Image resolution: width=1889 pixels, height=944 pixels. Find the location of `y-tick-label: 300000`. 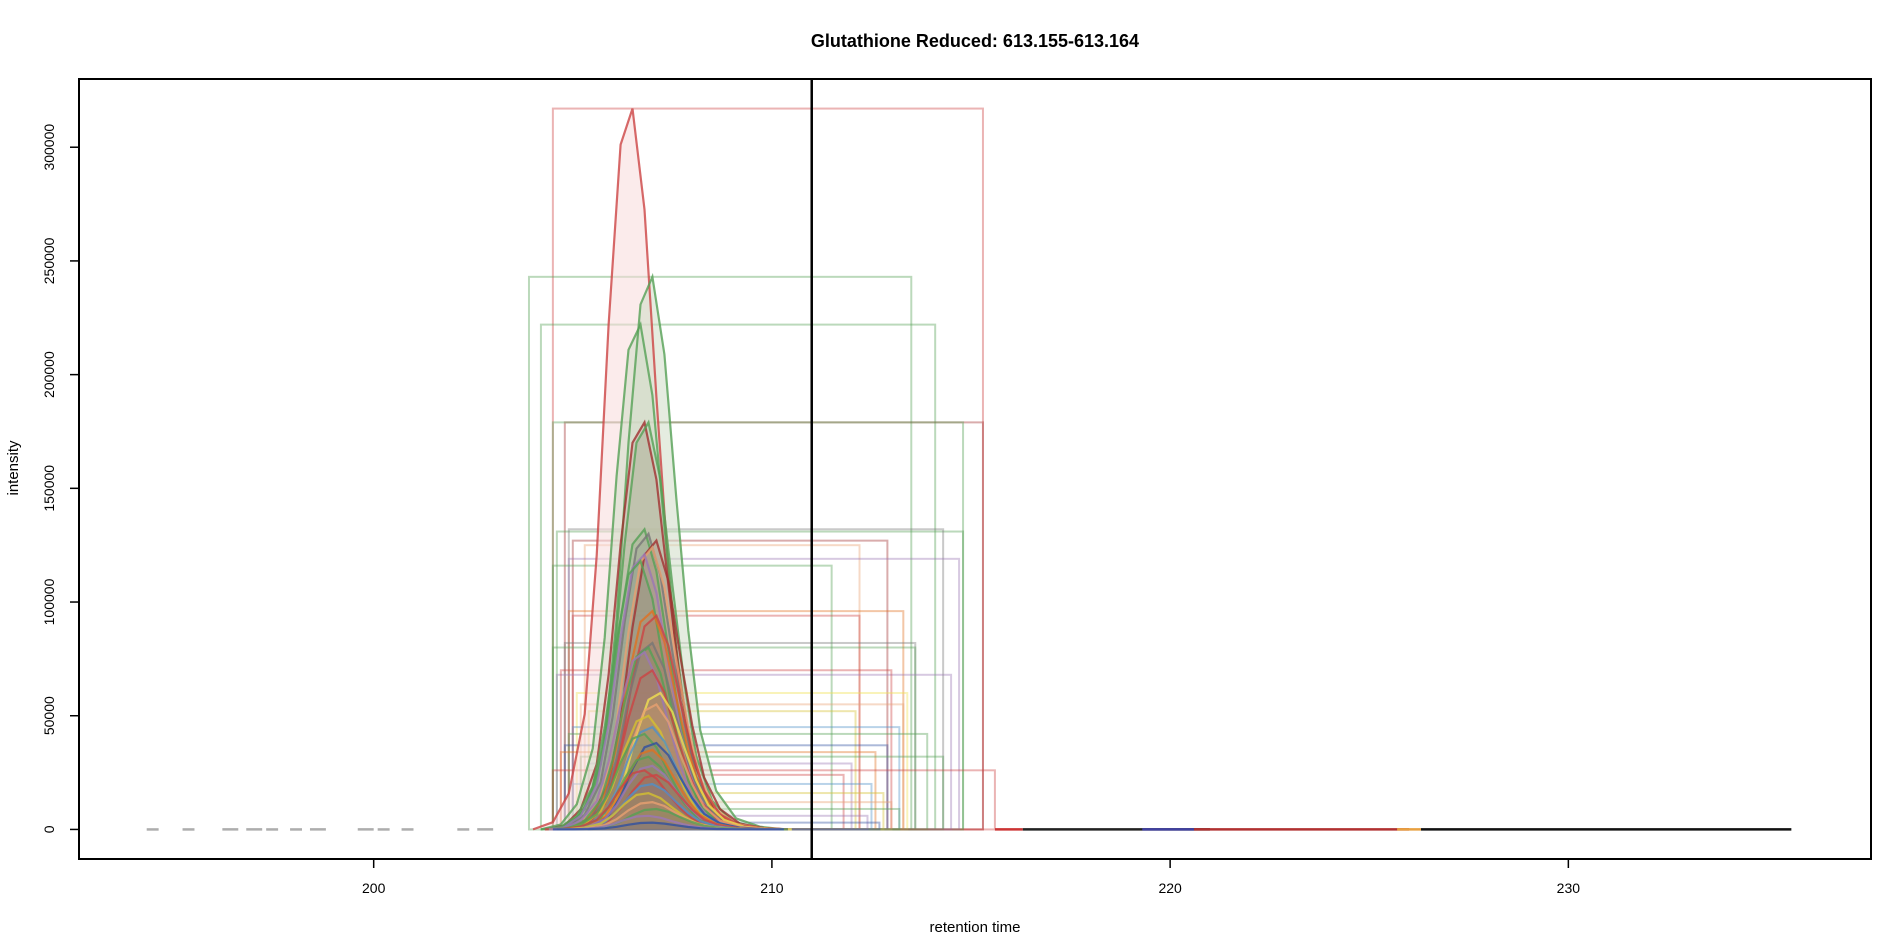

y-tick-label: 300000 is located at coordinates (49, 147).